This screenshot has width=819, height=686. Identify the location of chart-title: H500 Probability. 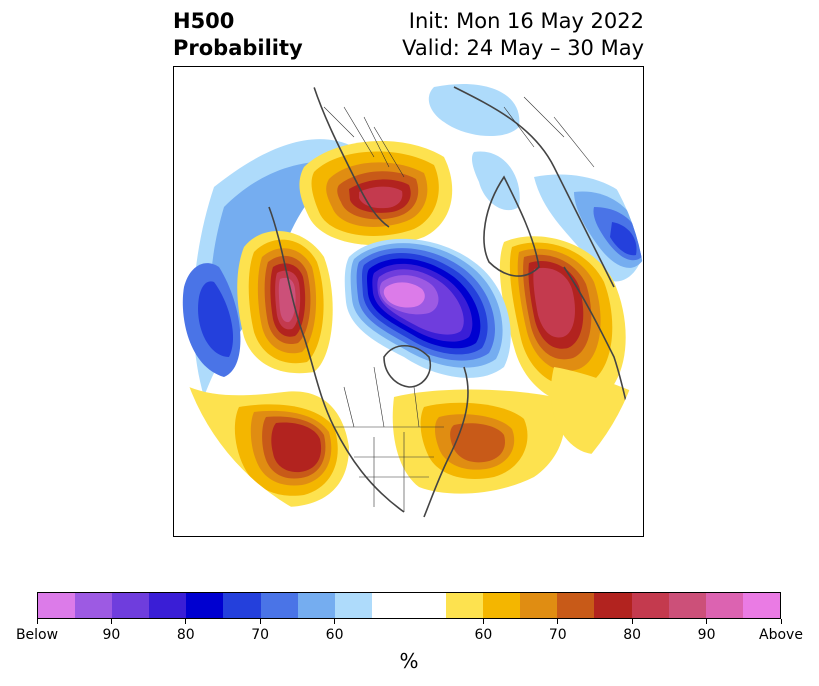
(238, 35).